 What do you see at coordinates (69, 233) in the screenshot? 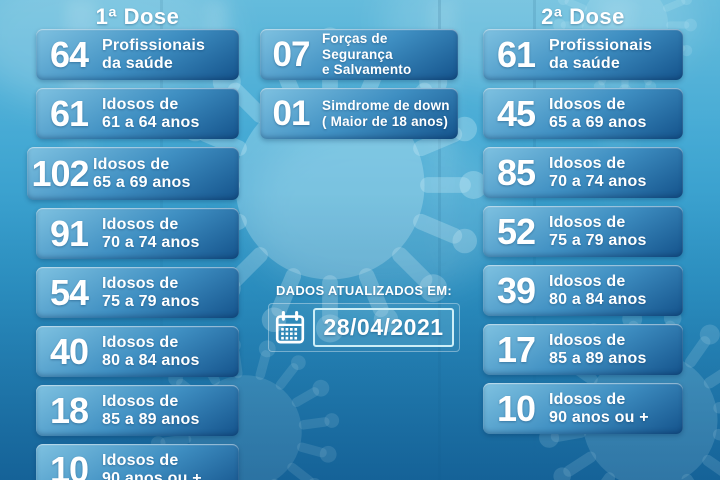
I see `count-value: 91` at bounding box center [69, 233].